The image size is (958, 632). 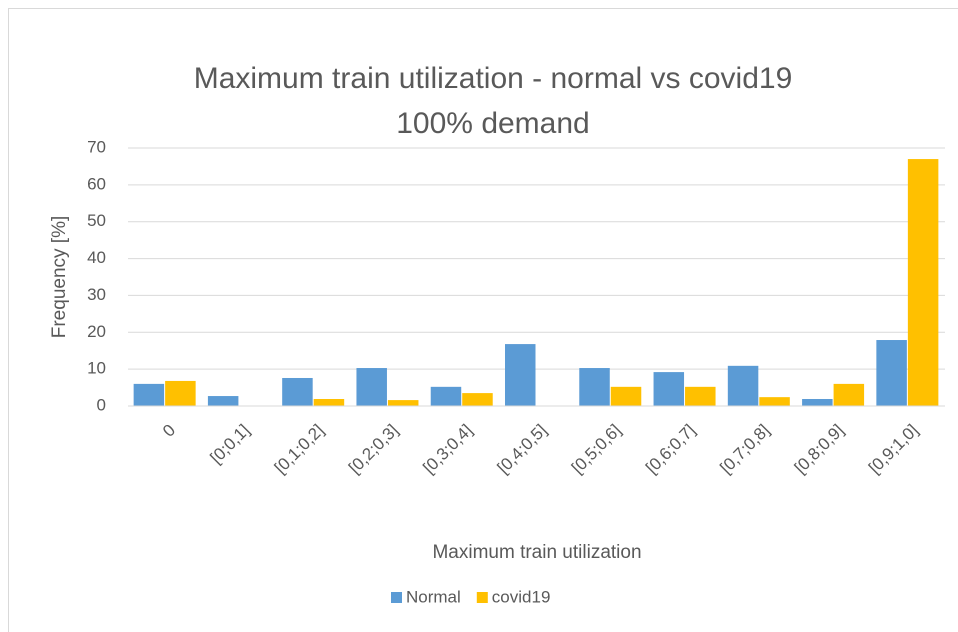 I want to click on legend-label: Normal, so click(x=433, y=596).